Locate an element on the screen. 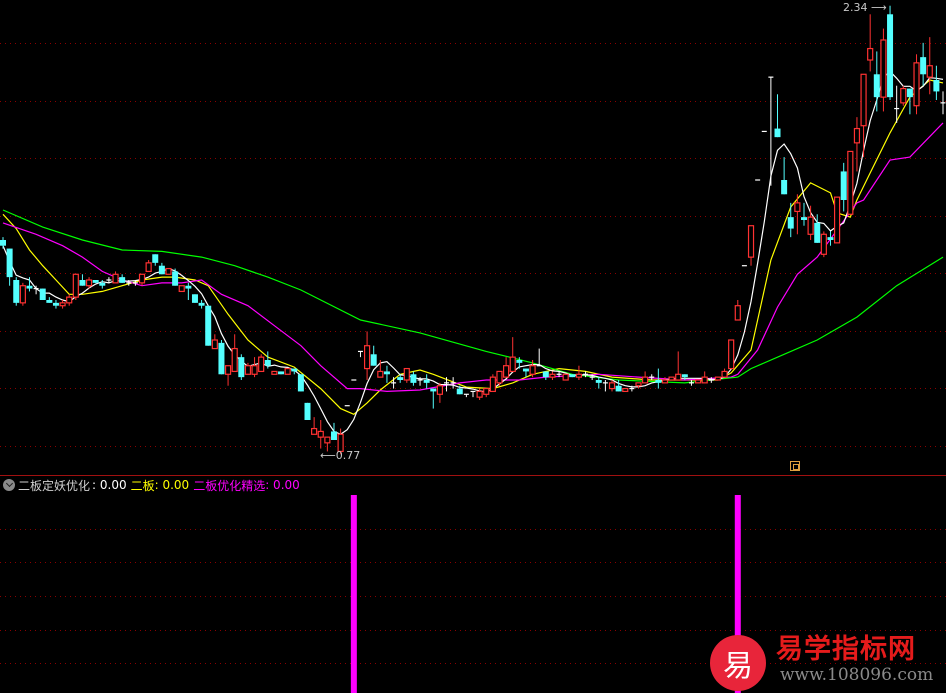 This screenshot has width=946, height=693. line2-label: 二板优化精选 is located at coordinates (229, 485).